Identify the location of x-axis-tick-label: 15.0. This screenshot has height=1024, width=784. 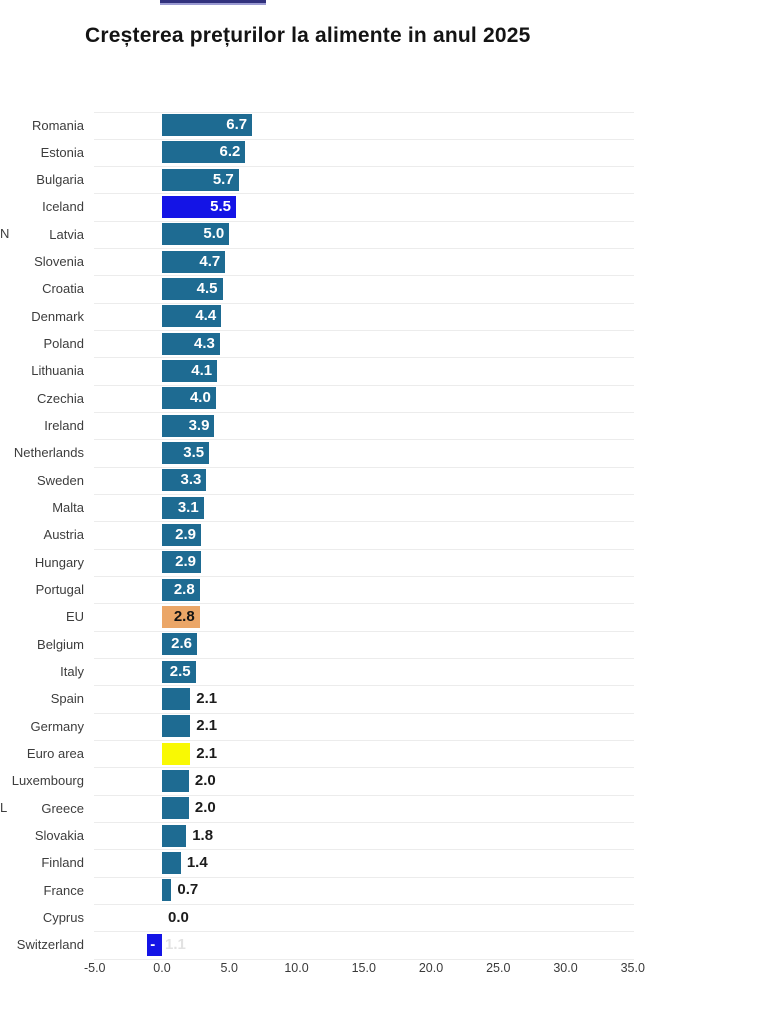
(363, 968).